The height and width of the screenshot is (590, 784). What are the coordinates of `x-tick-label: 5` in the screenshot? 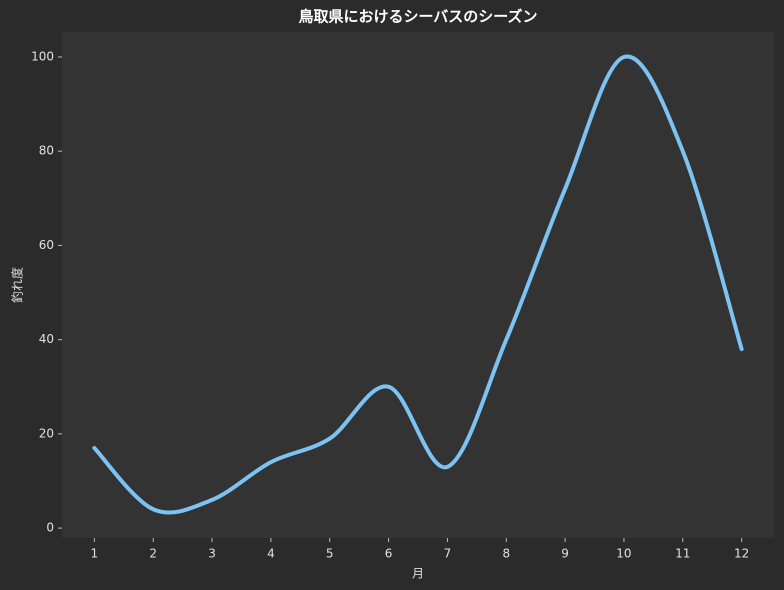 It's located at (330, 554).